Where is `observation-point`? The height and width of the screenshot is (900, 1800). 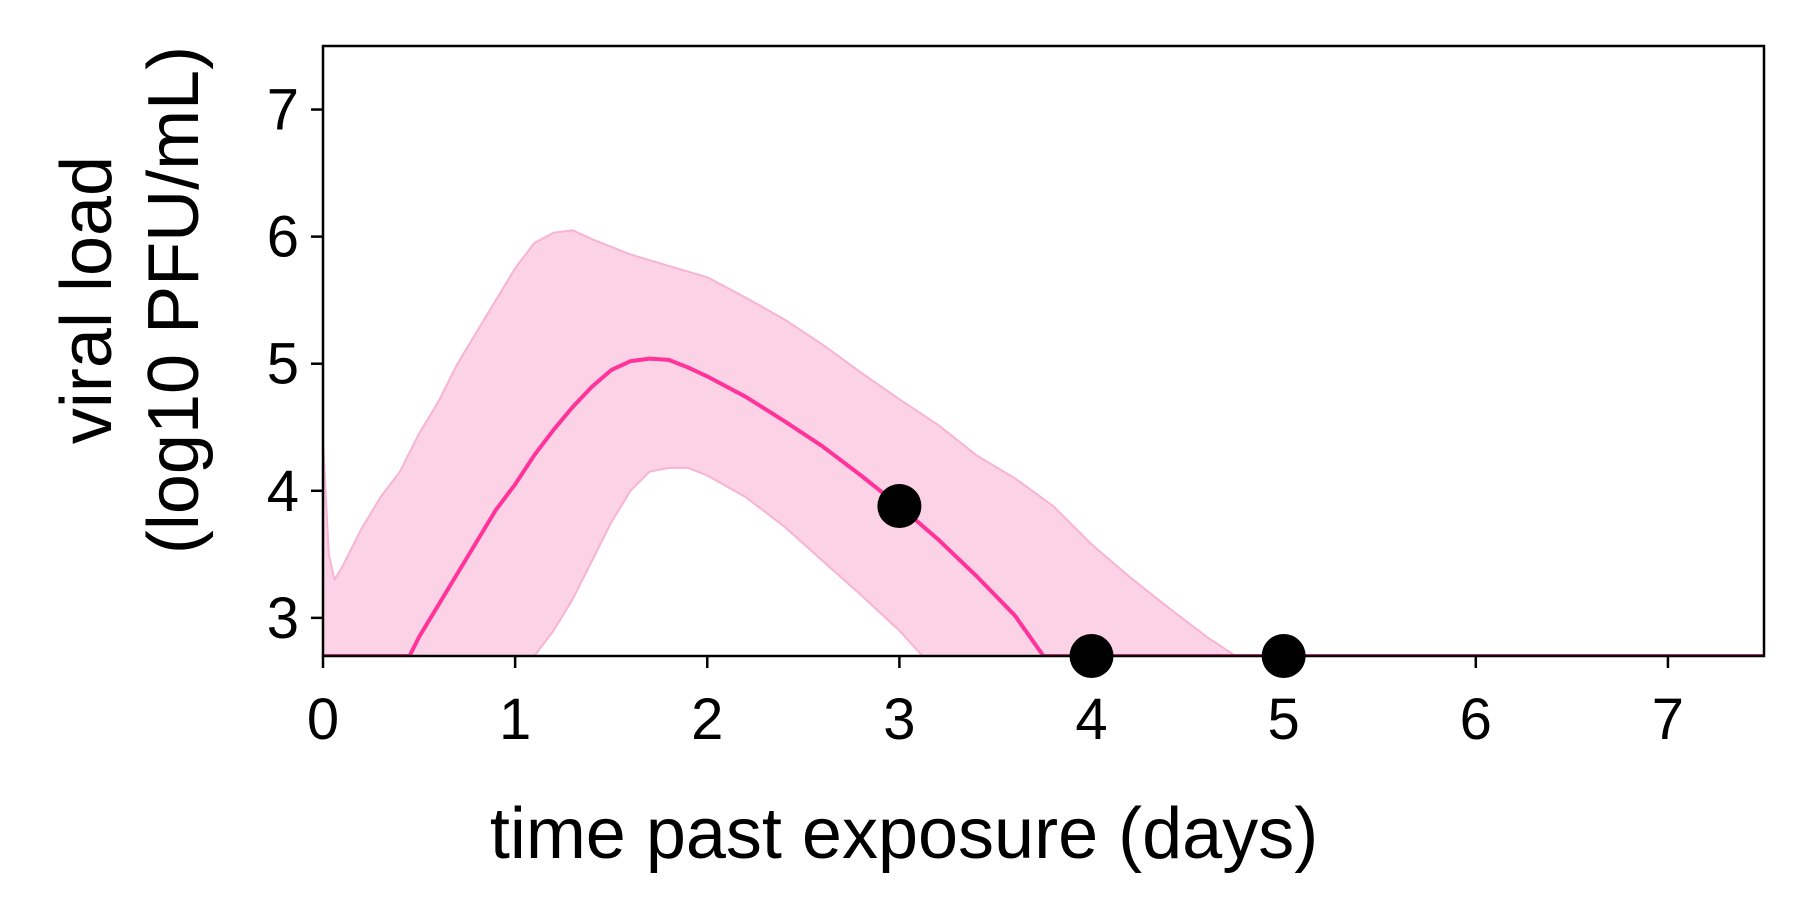
observation-point is located at coordinates (899, 506).